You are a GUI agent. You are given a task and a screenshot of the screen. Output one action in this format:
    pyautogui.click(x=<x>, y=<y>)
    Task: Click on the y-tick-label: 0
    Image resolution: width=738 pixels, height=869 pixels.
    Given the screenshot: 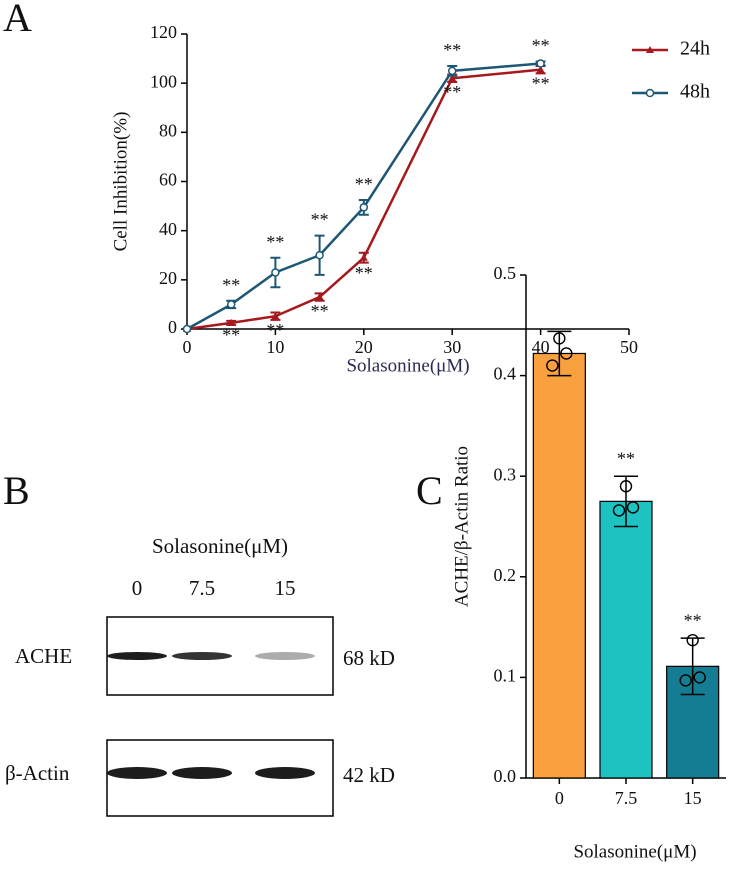 What is the action you would take?
    pyautogui.click(x=172, y=327)
    